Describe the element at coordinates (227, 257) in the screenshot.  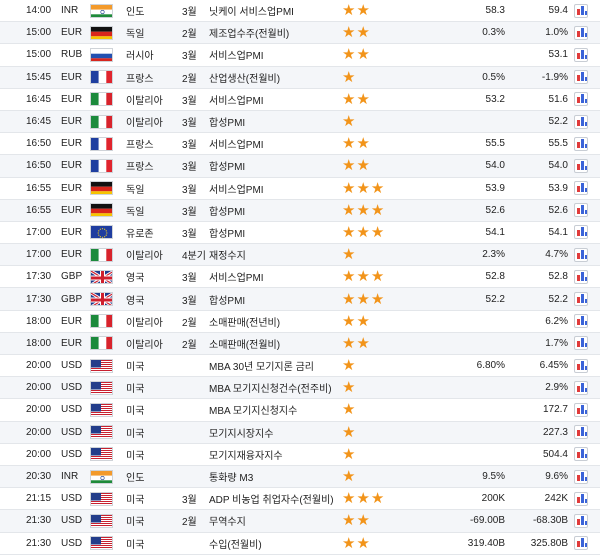
I see `event-name: 재정수지` at that location.